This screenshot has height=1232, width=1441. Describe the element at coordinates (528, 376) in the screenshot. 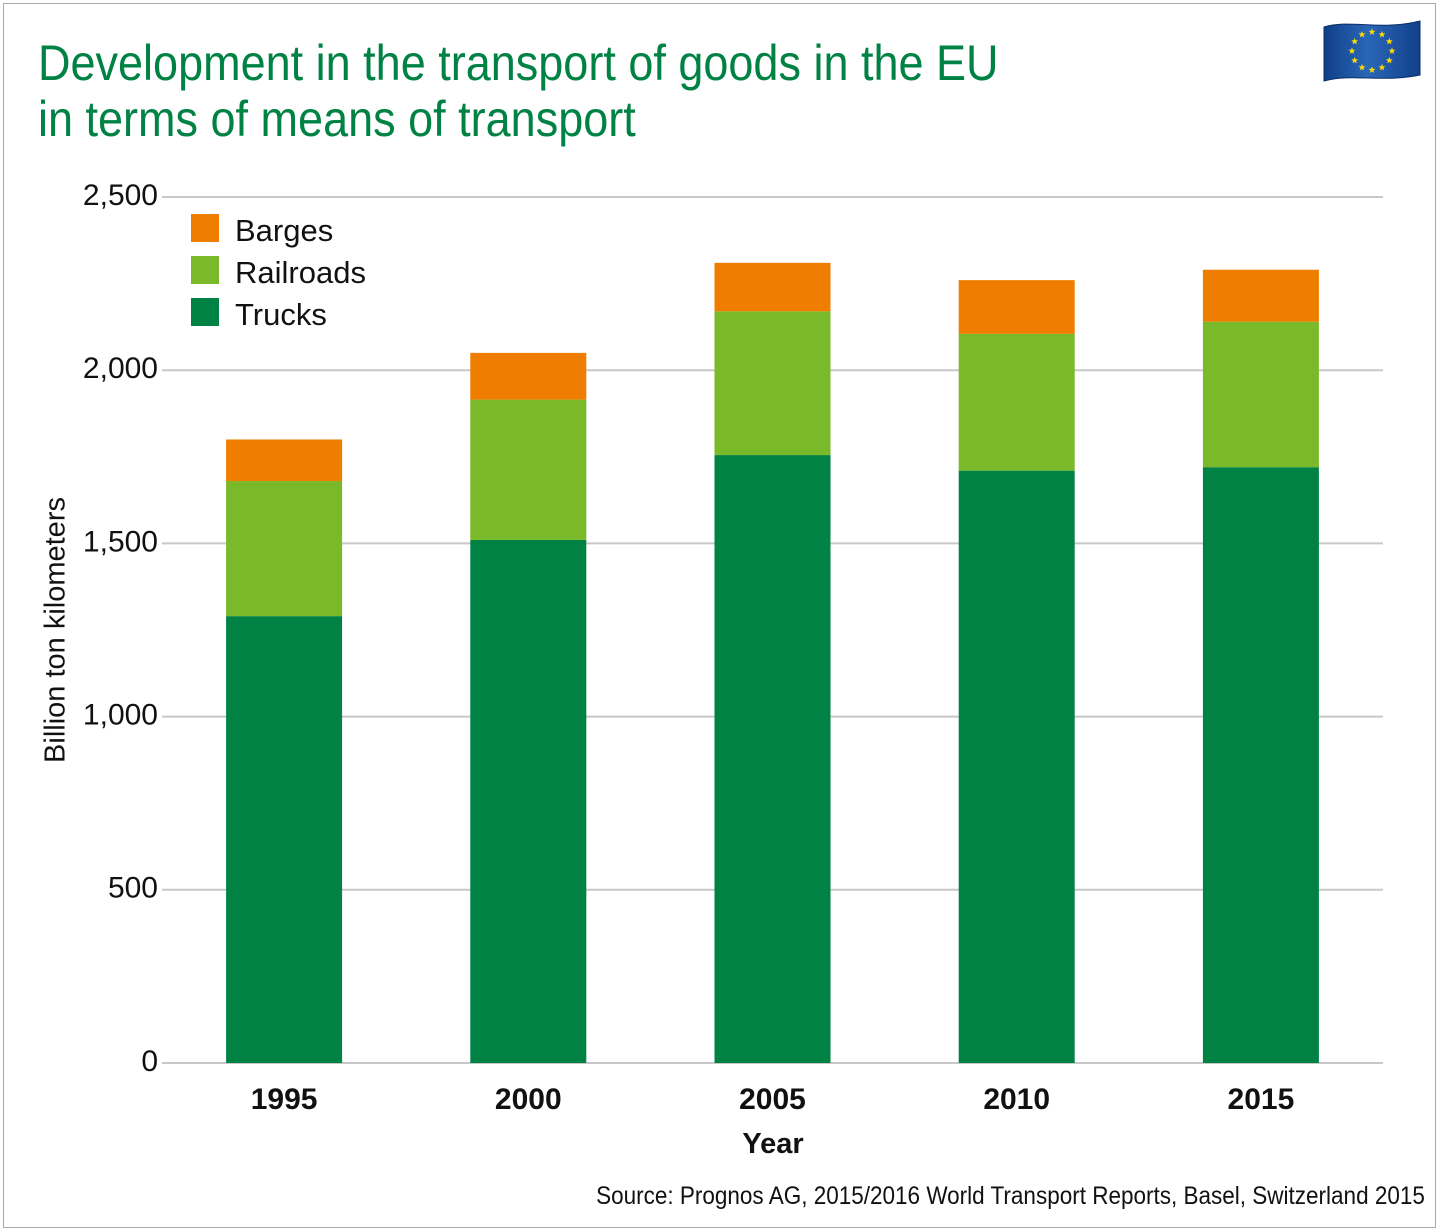

I see `bar-barges-2000` at that location.